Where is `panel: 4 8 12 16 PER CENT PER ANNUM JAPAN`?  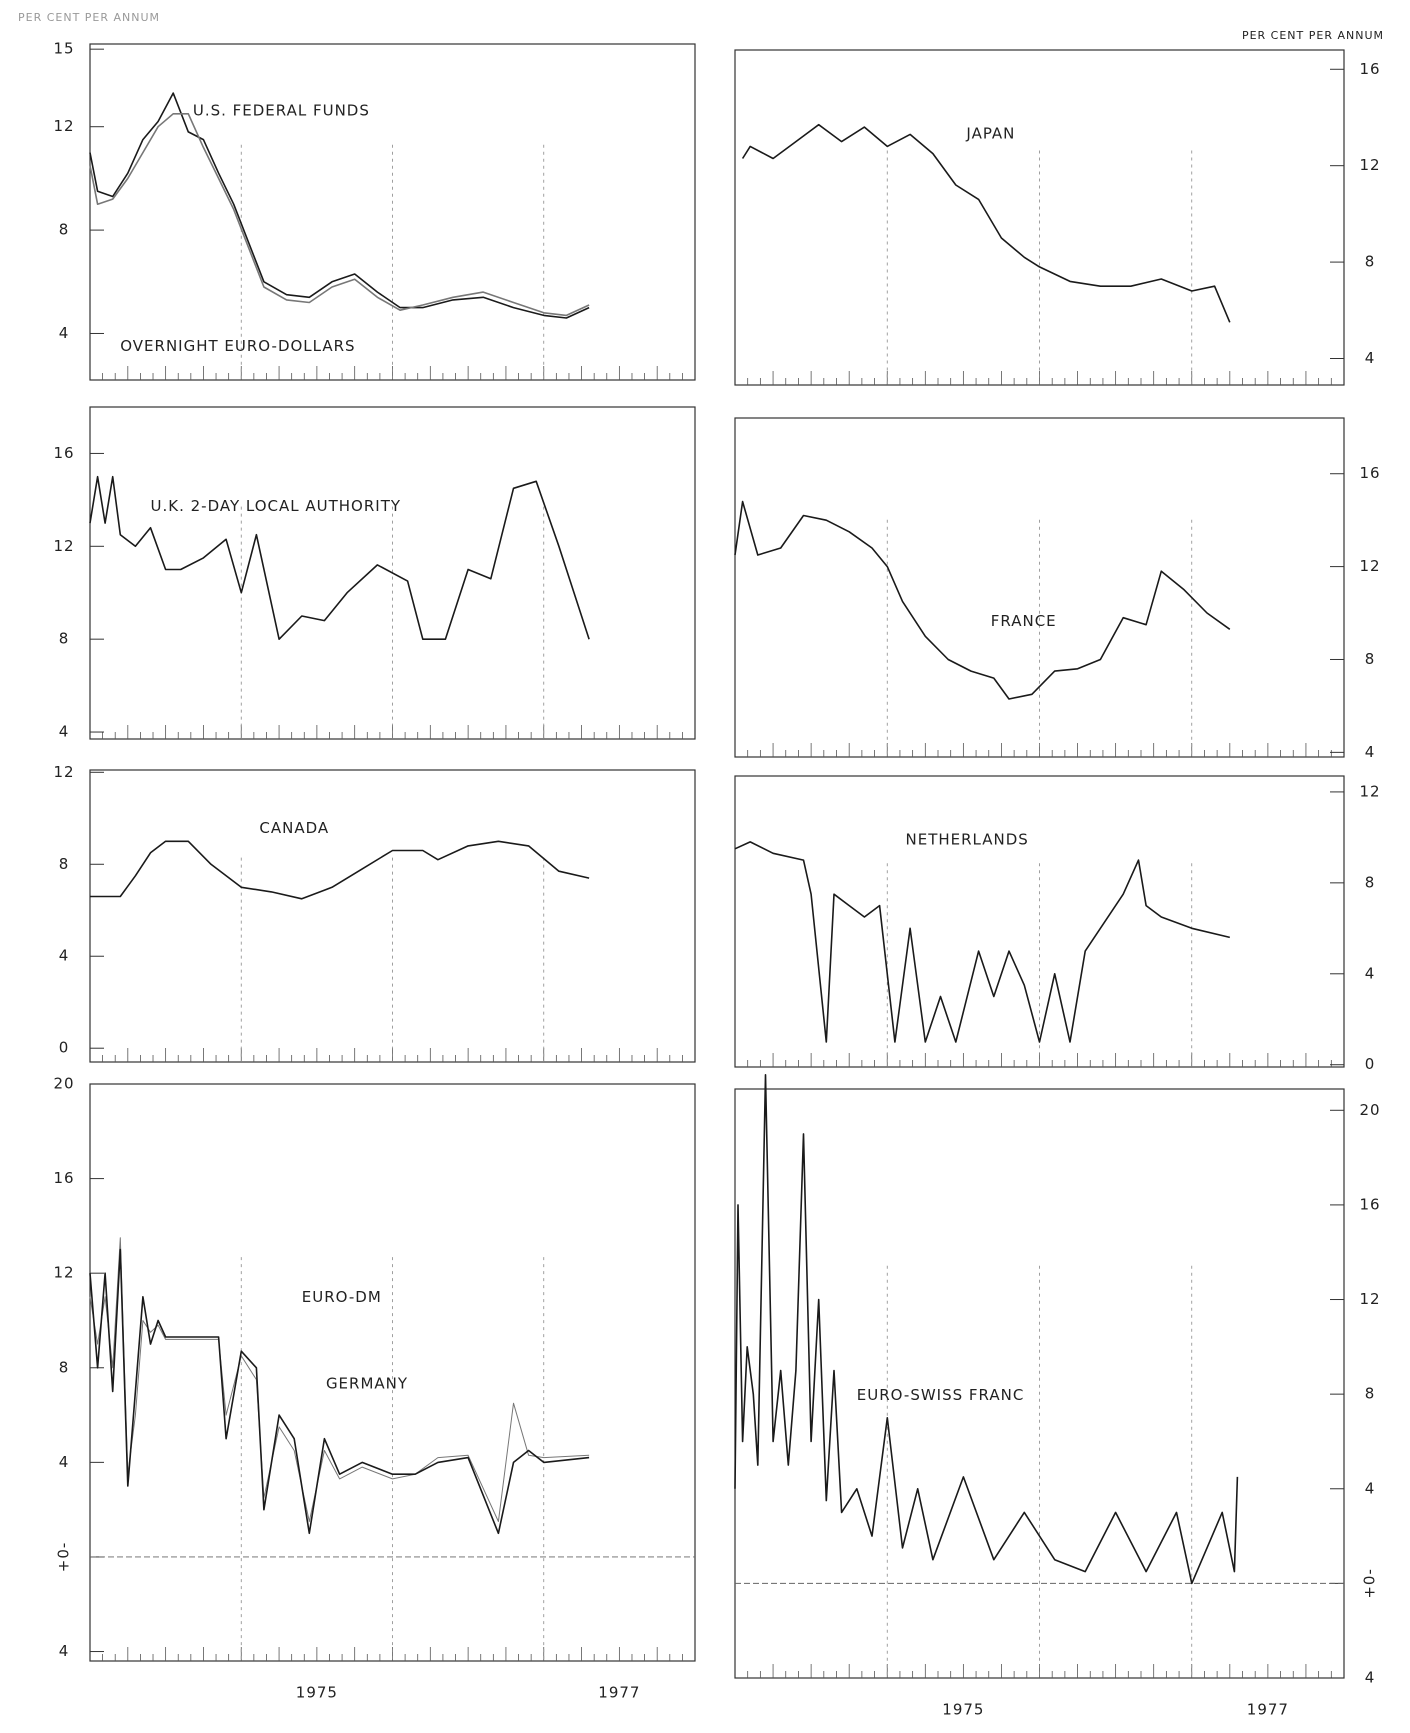
panel: 4 8 12 16 PER CENT PER ANNUM JAPAN is located at coordinates (1059, 207).